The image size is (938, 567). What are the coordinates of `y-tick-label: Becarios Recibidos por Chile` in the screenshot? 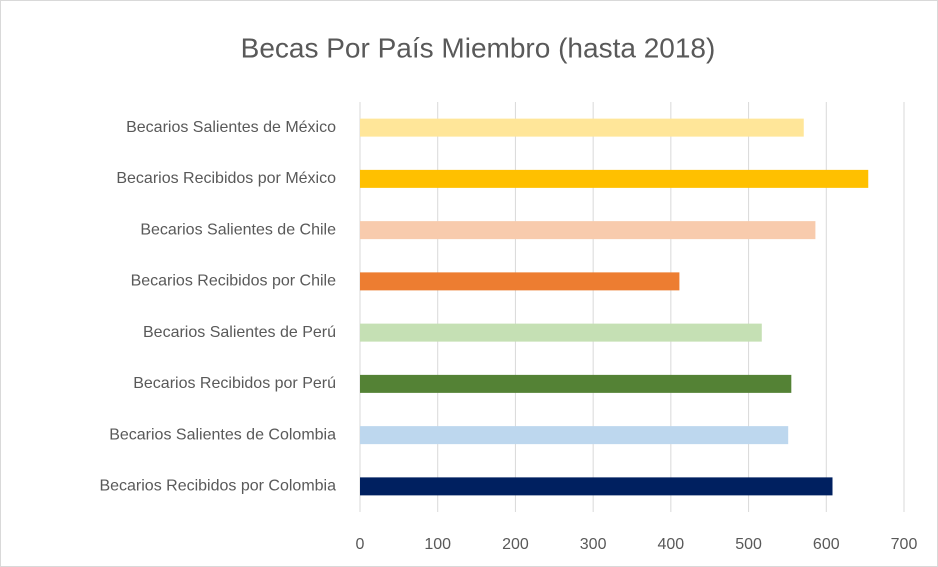 It's located at (234, 281).